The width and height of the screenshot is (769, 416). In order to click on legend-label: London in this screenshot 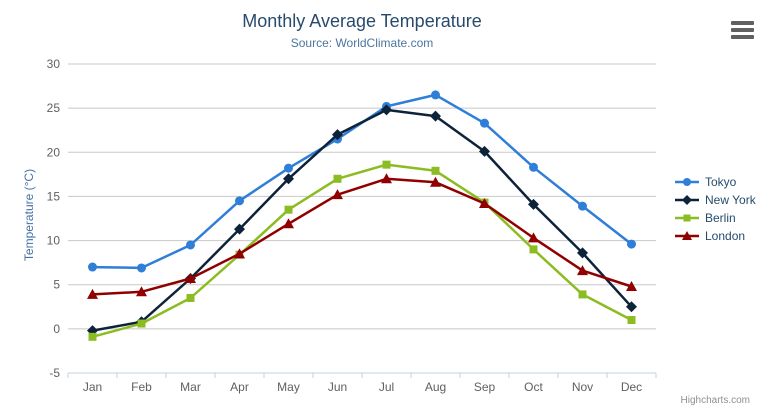, I will do `click(725, 236)`.